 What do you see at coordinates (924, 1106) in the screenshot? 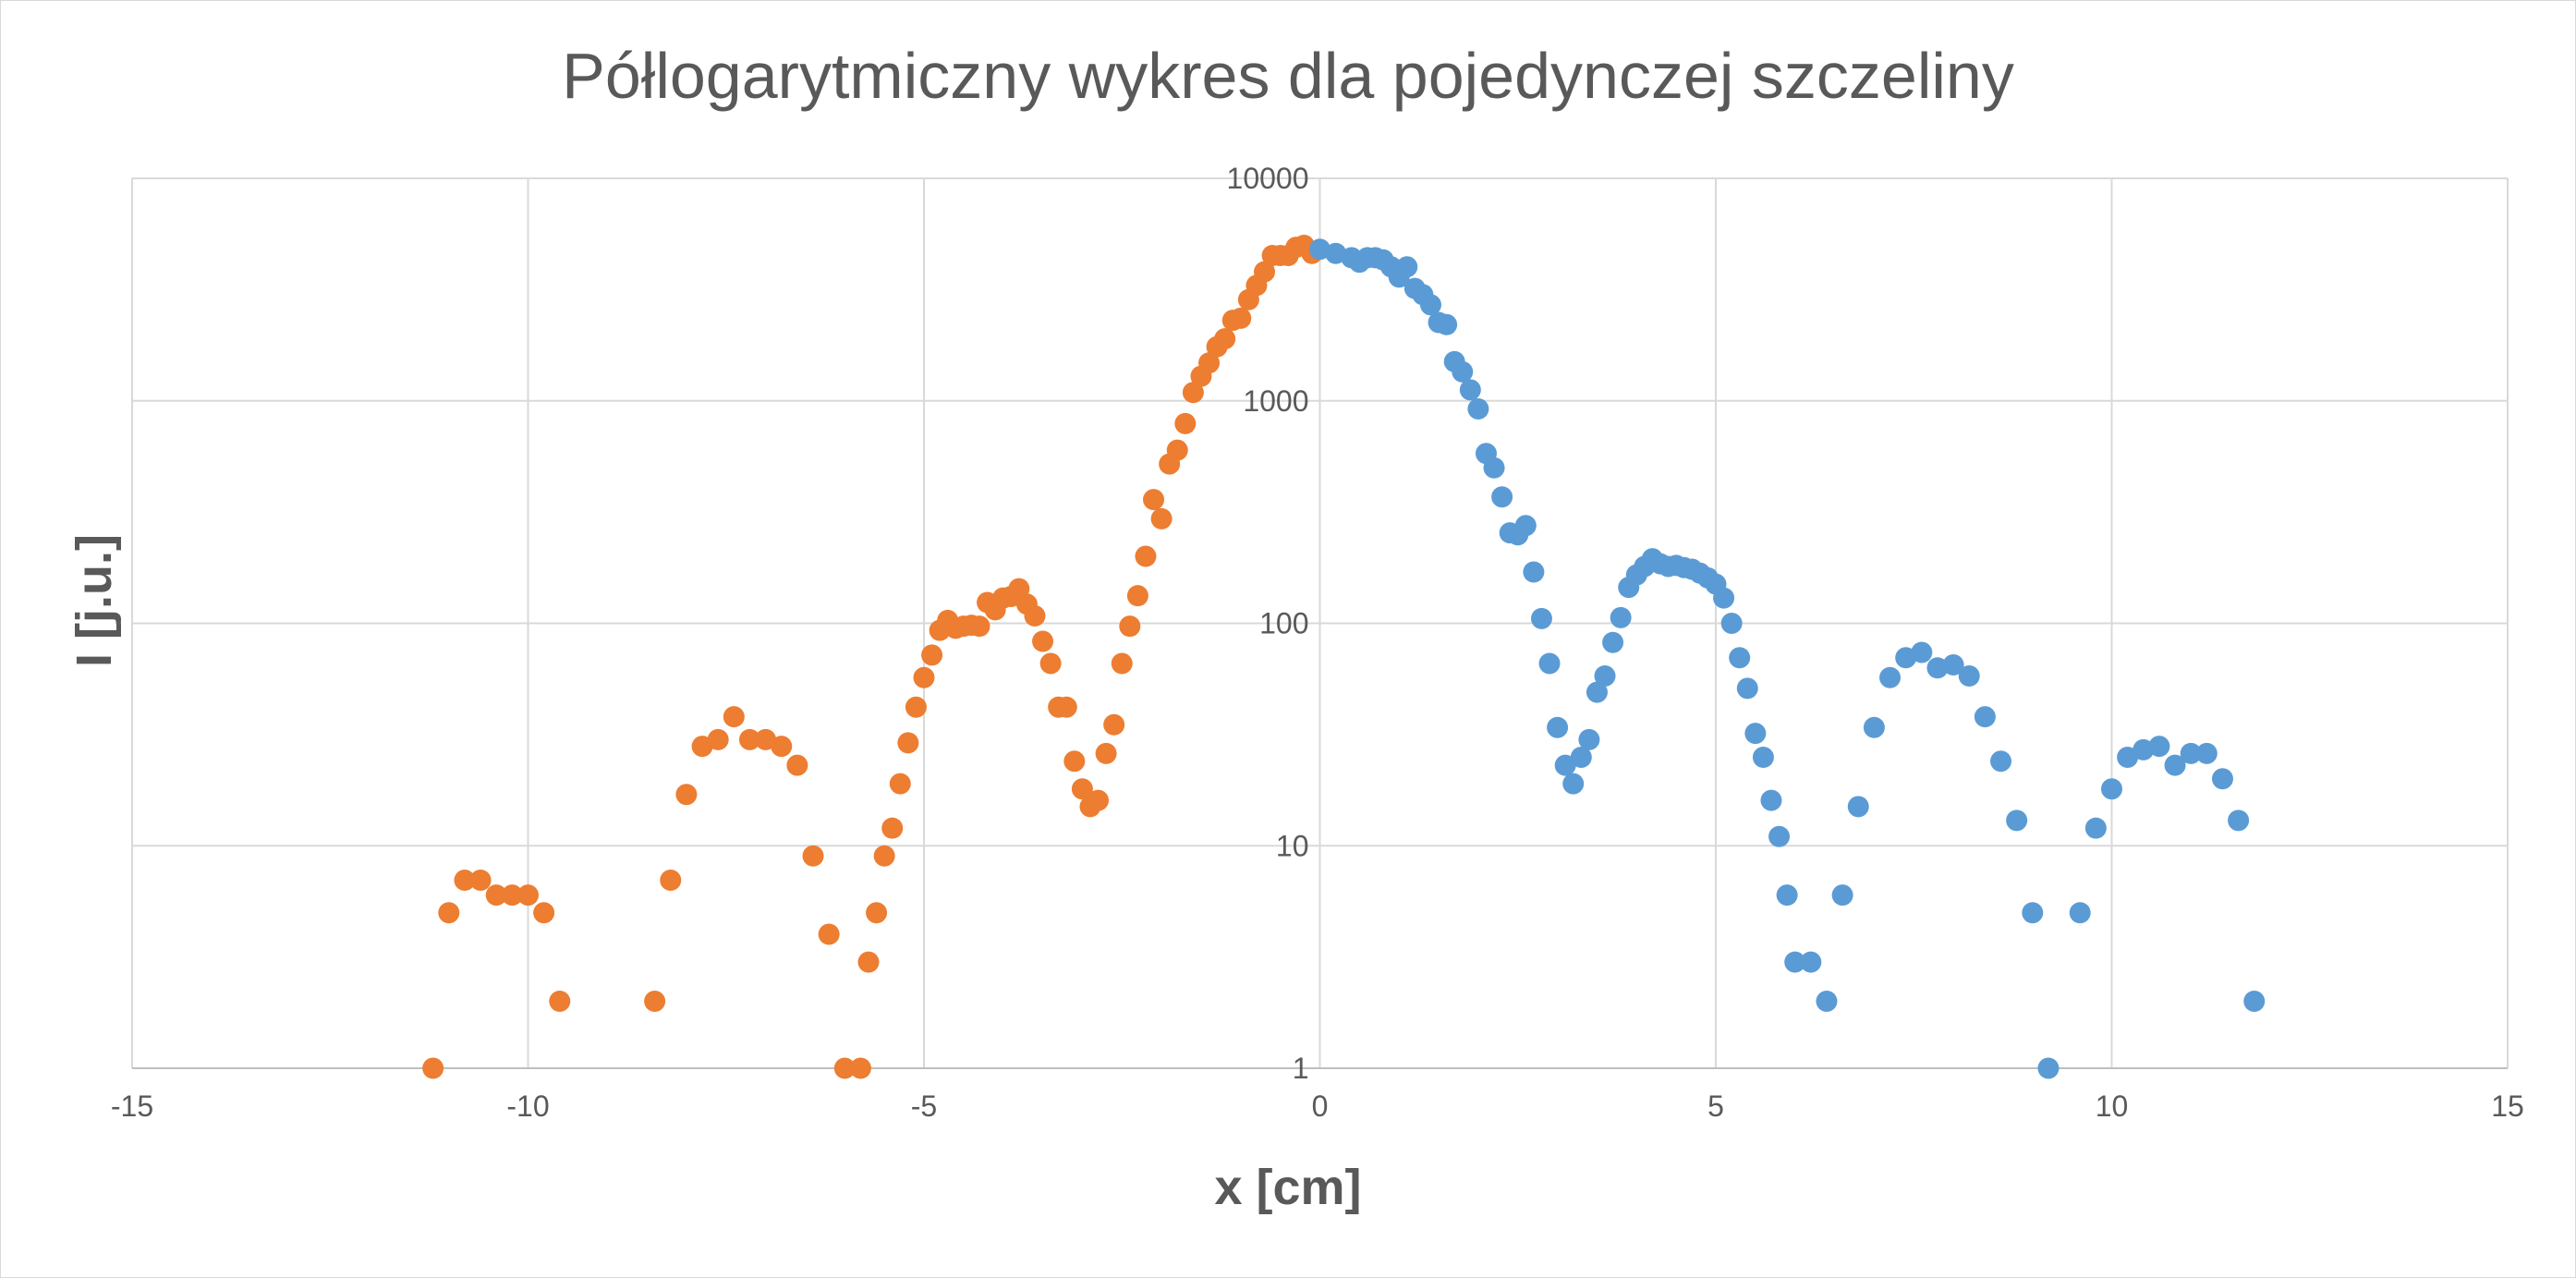
I see `x-tick-label: -5` at bounding box center [924, 1106].